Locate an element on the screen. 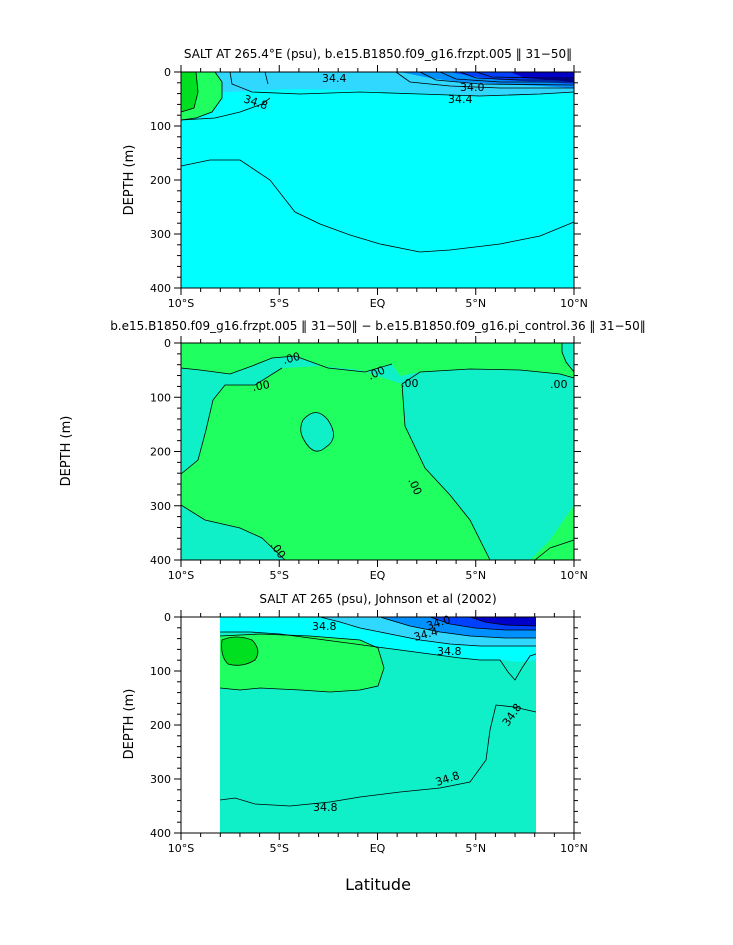 The height and width of the screenshot is (945, 733). panel-1-clabel-3: 34.4 is located at coordinates (460, 99).